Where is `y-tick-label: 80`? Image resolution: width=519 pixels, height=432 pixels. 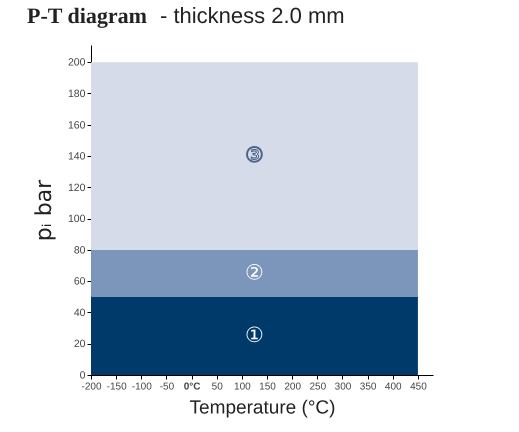
y-tick-label: 80 is located at coordinates (80, 250).